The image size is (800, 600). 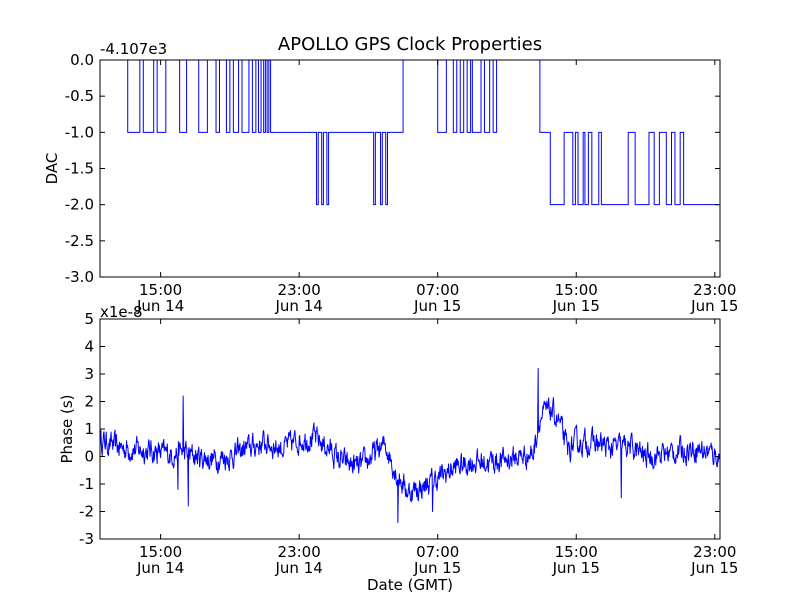 I want to click on dac-y-axis-label: DAC, so click(x=52, y=169).